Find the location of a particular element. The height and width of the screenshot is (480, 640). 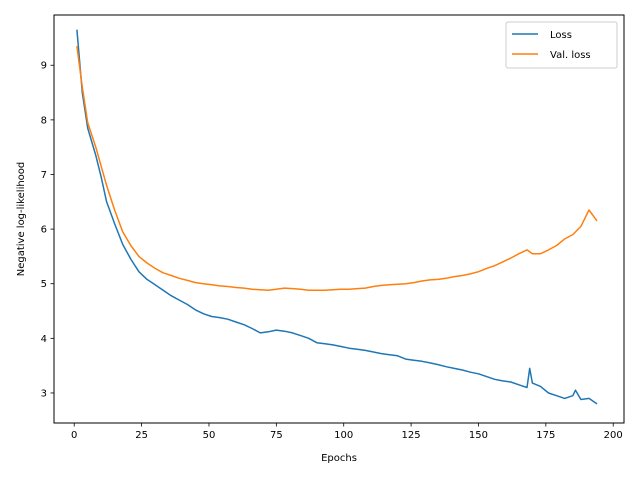

y-tick-label: 8 is located at coordinates (44, 120).